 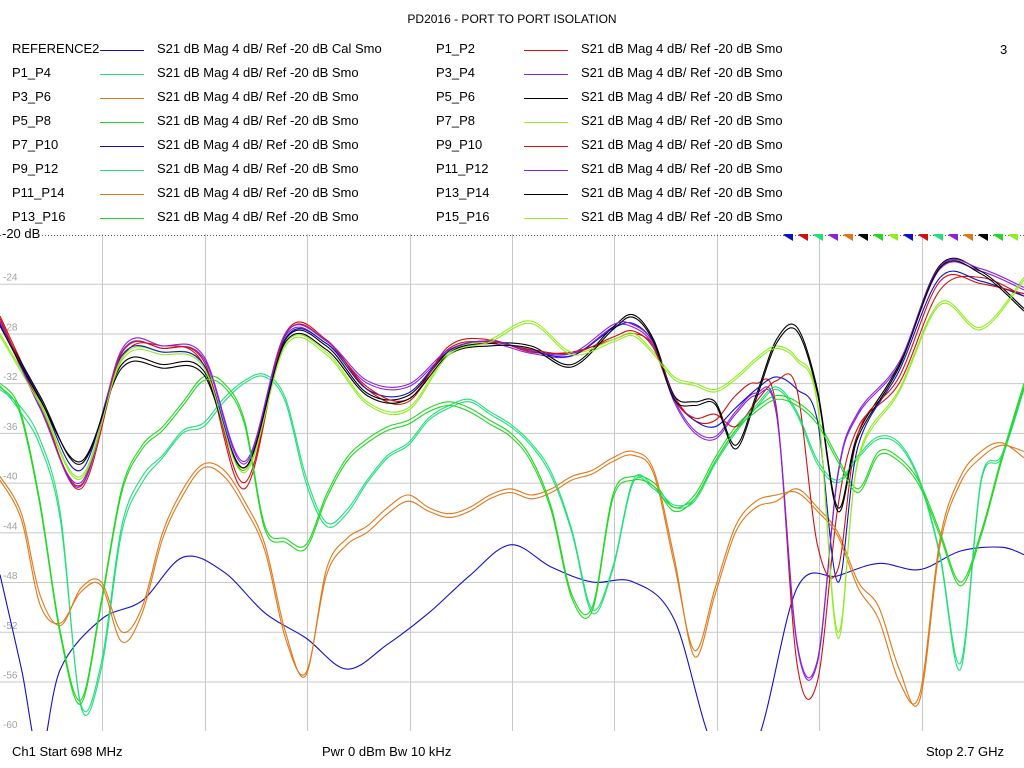 I want to click on legend-trace-name: P5_P8, so click(x=32, y=120).